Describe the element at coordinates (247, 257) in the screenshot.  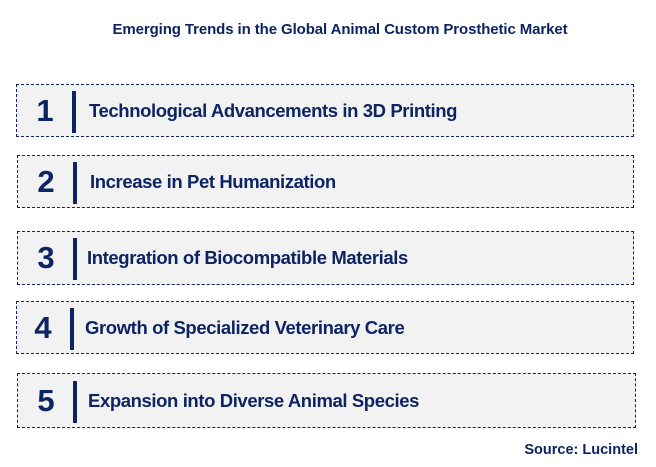
I see `trend-label: Integration of Biocompatible Materials` at that location.